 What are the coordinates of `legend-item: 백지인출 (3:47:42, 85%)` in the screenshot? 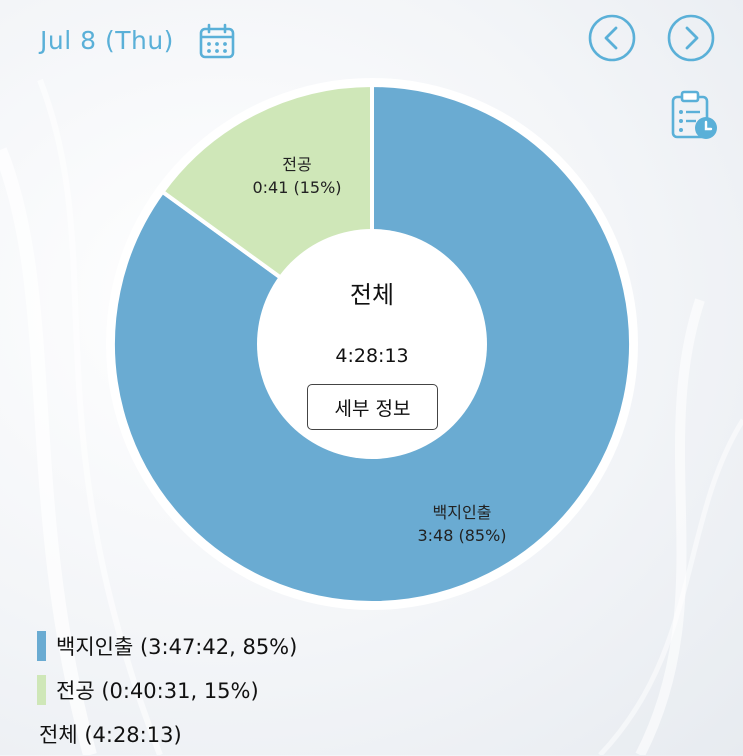 It's located at (167, 646).